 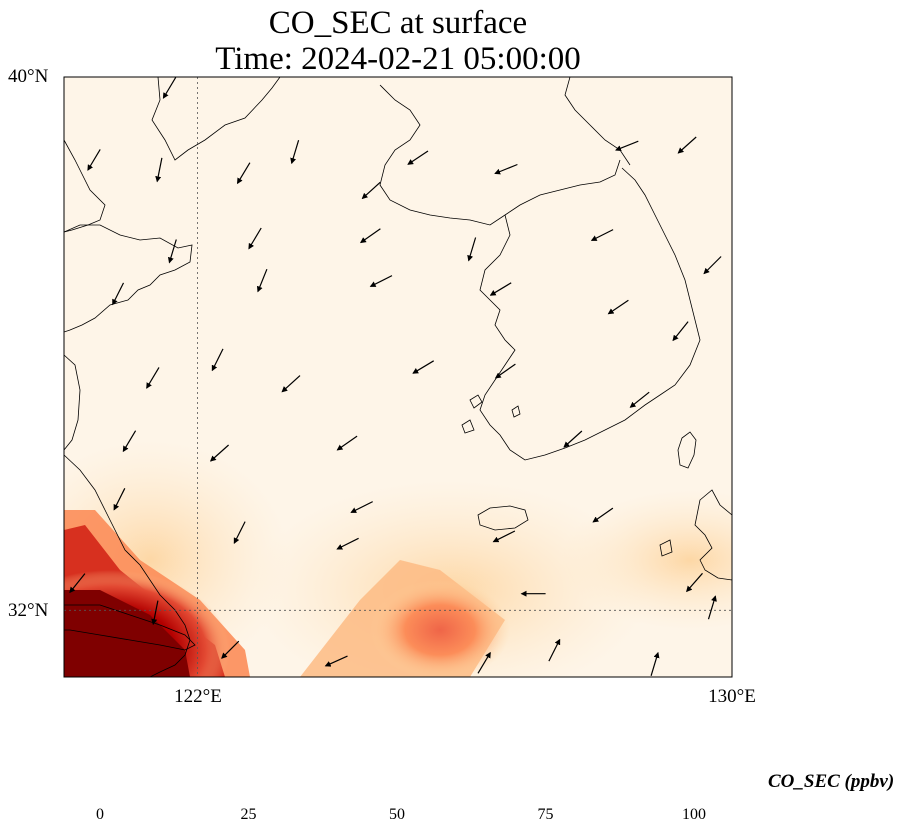 I want to click on colorbar-tick-0: 0, so click(x=100, y=814).